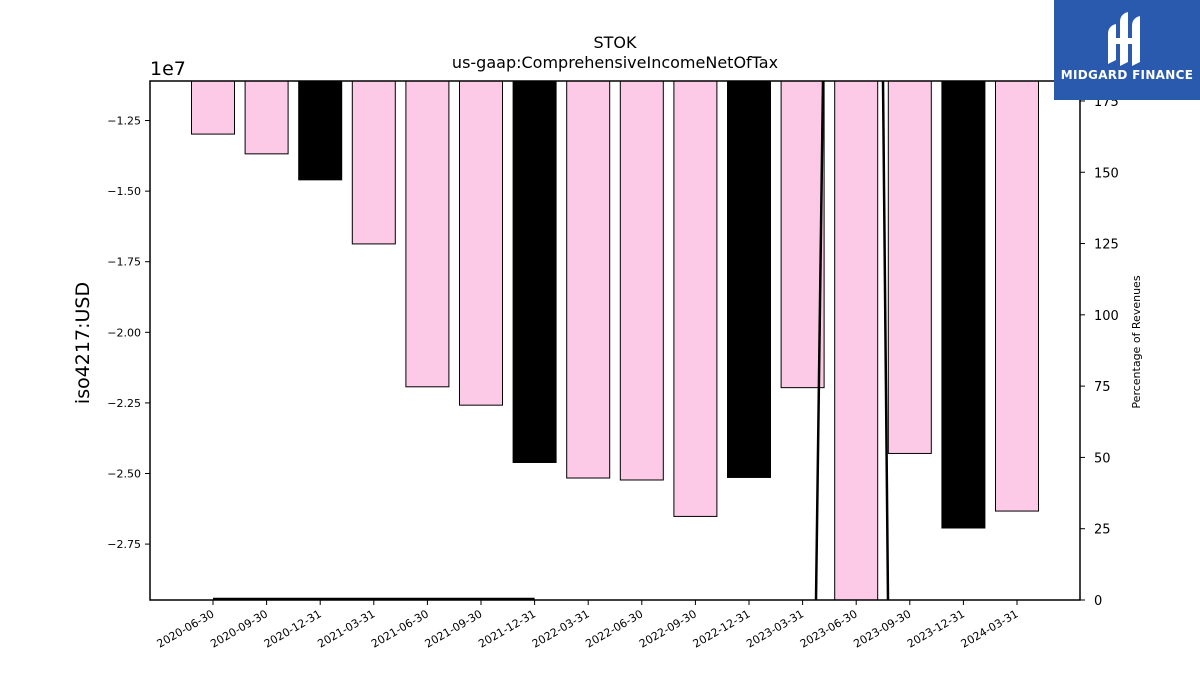  What do you see at coordinates (1136, 341) in the screenshot?
I see `y2-axis-label: Percentage of Revenues` at bounding box center [1136, 341].